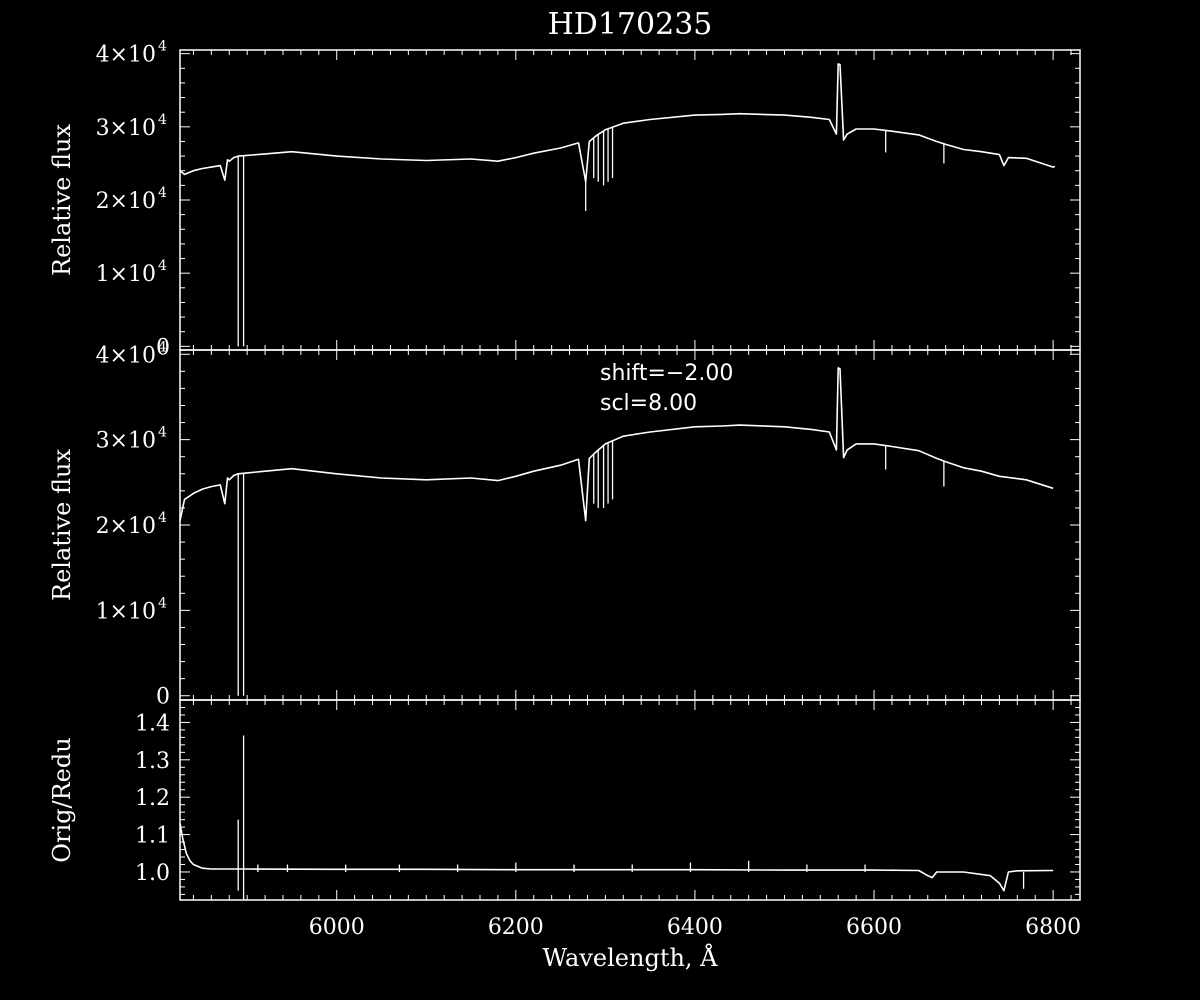 The image size is (1200, 1000). Describe the element at coordinates (62, 525) in the screenshot. I see `panel-2-y-axis-label: Relative flux` at that location.